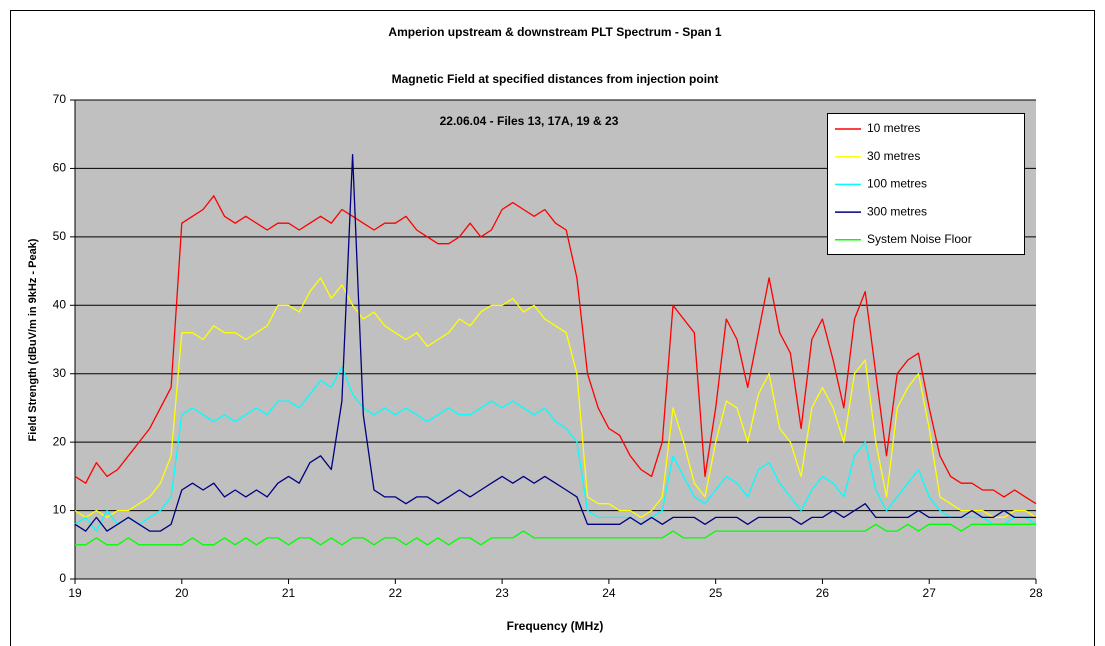 The image size is (1105, 646). What do you see at coordinates (60, 99) in the screenshot?
I see `y-tick-label: 70` at bounding box center [60, 99].